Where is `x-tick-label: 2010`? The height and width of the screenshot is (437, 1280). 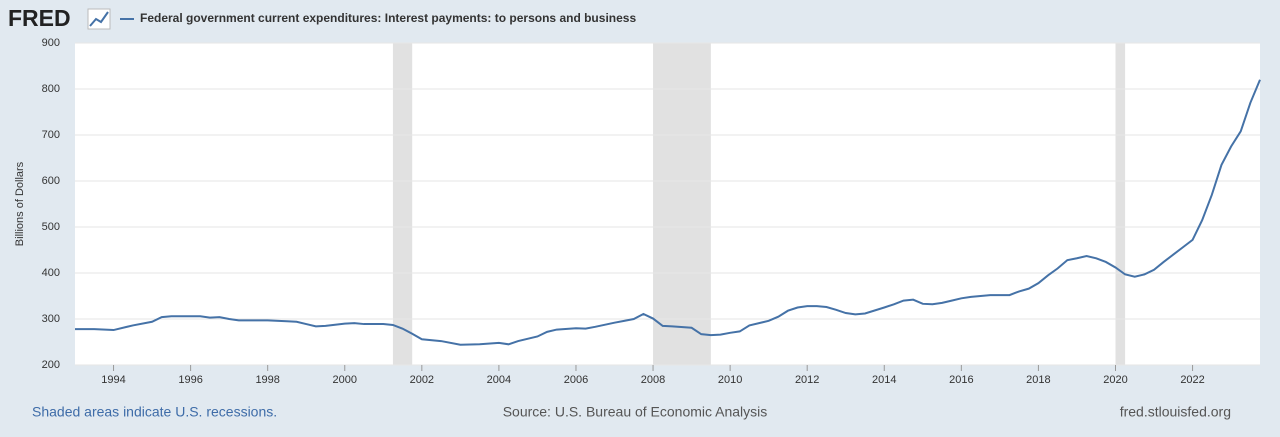
x-tick-label: 2010 is located at coordinates (730, 380).